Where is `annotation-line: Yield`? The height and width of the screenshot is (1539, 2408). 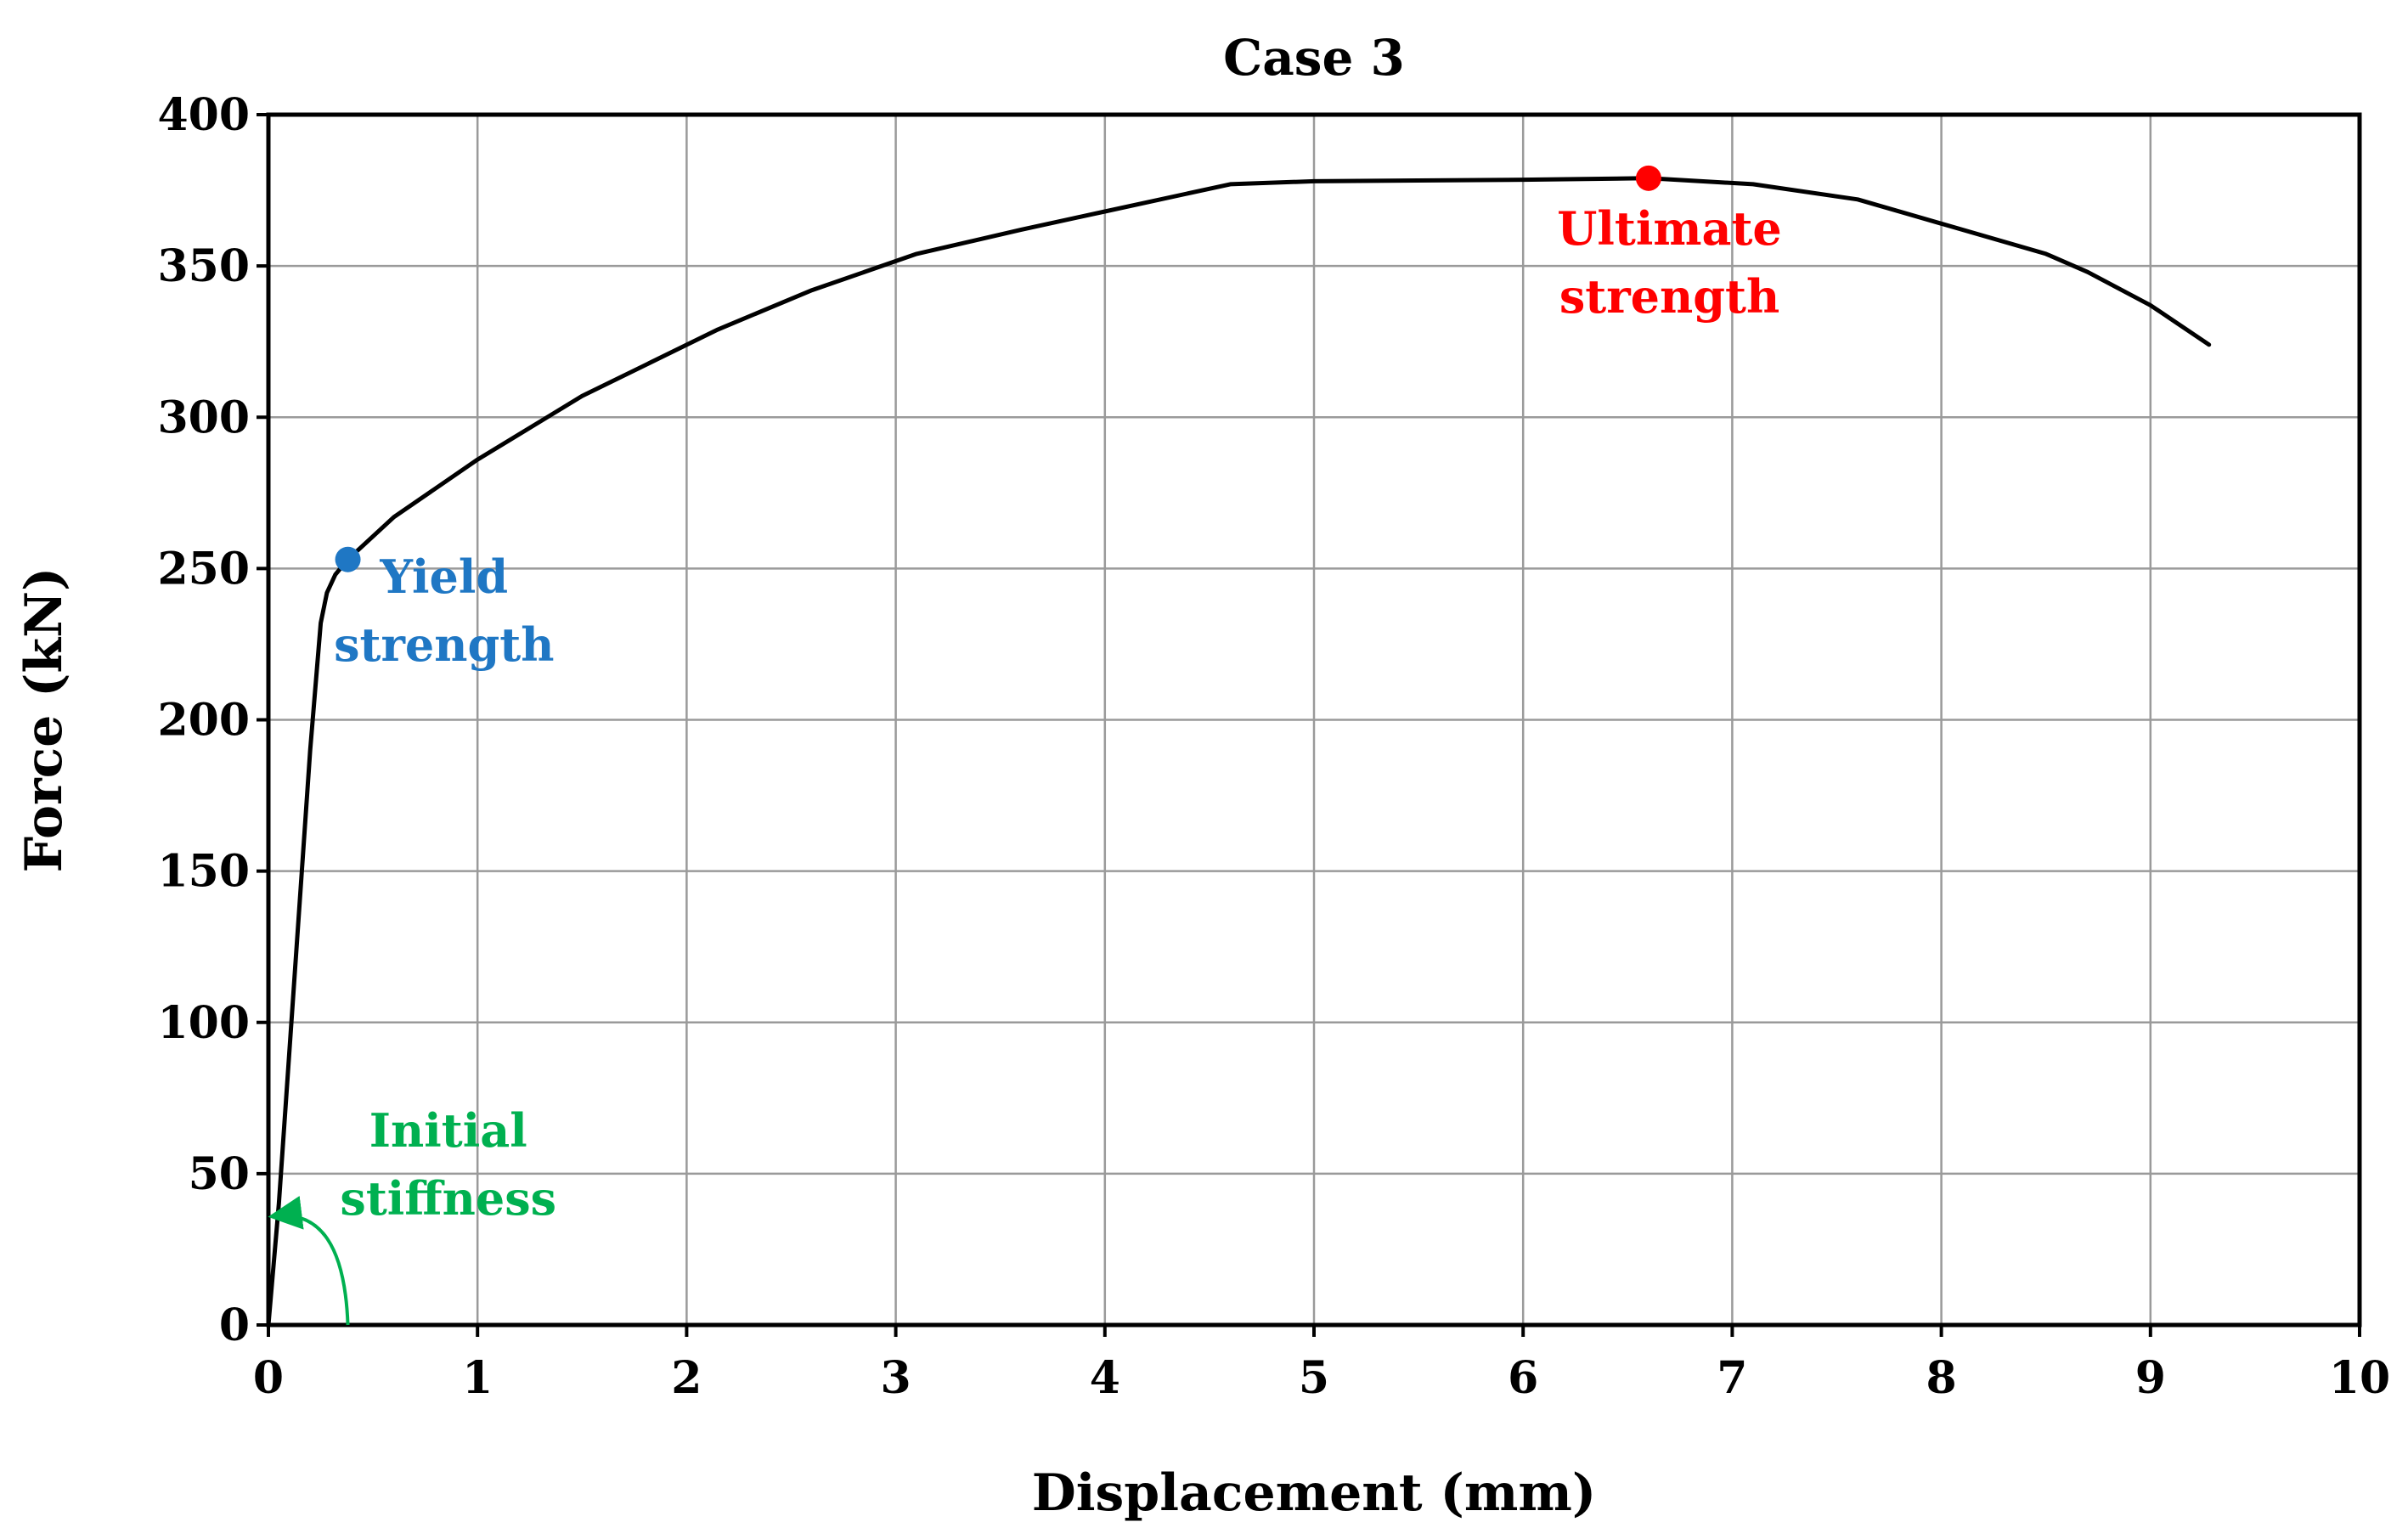
annotation-line: Yield is located at coordinates (444, 577).